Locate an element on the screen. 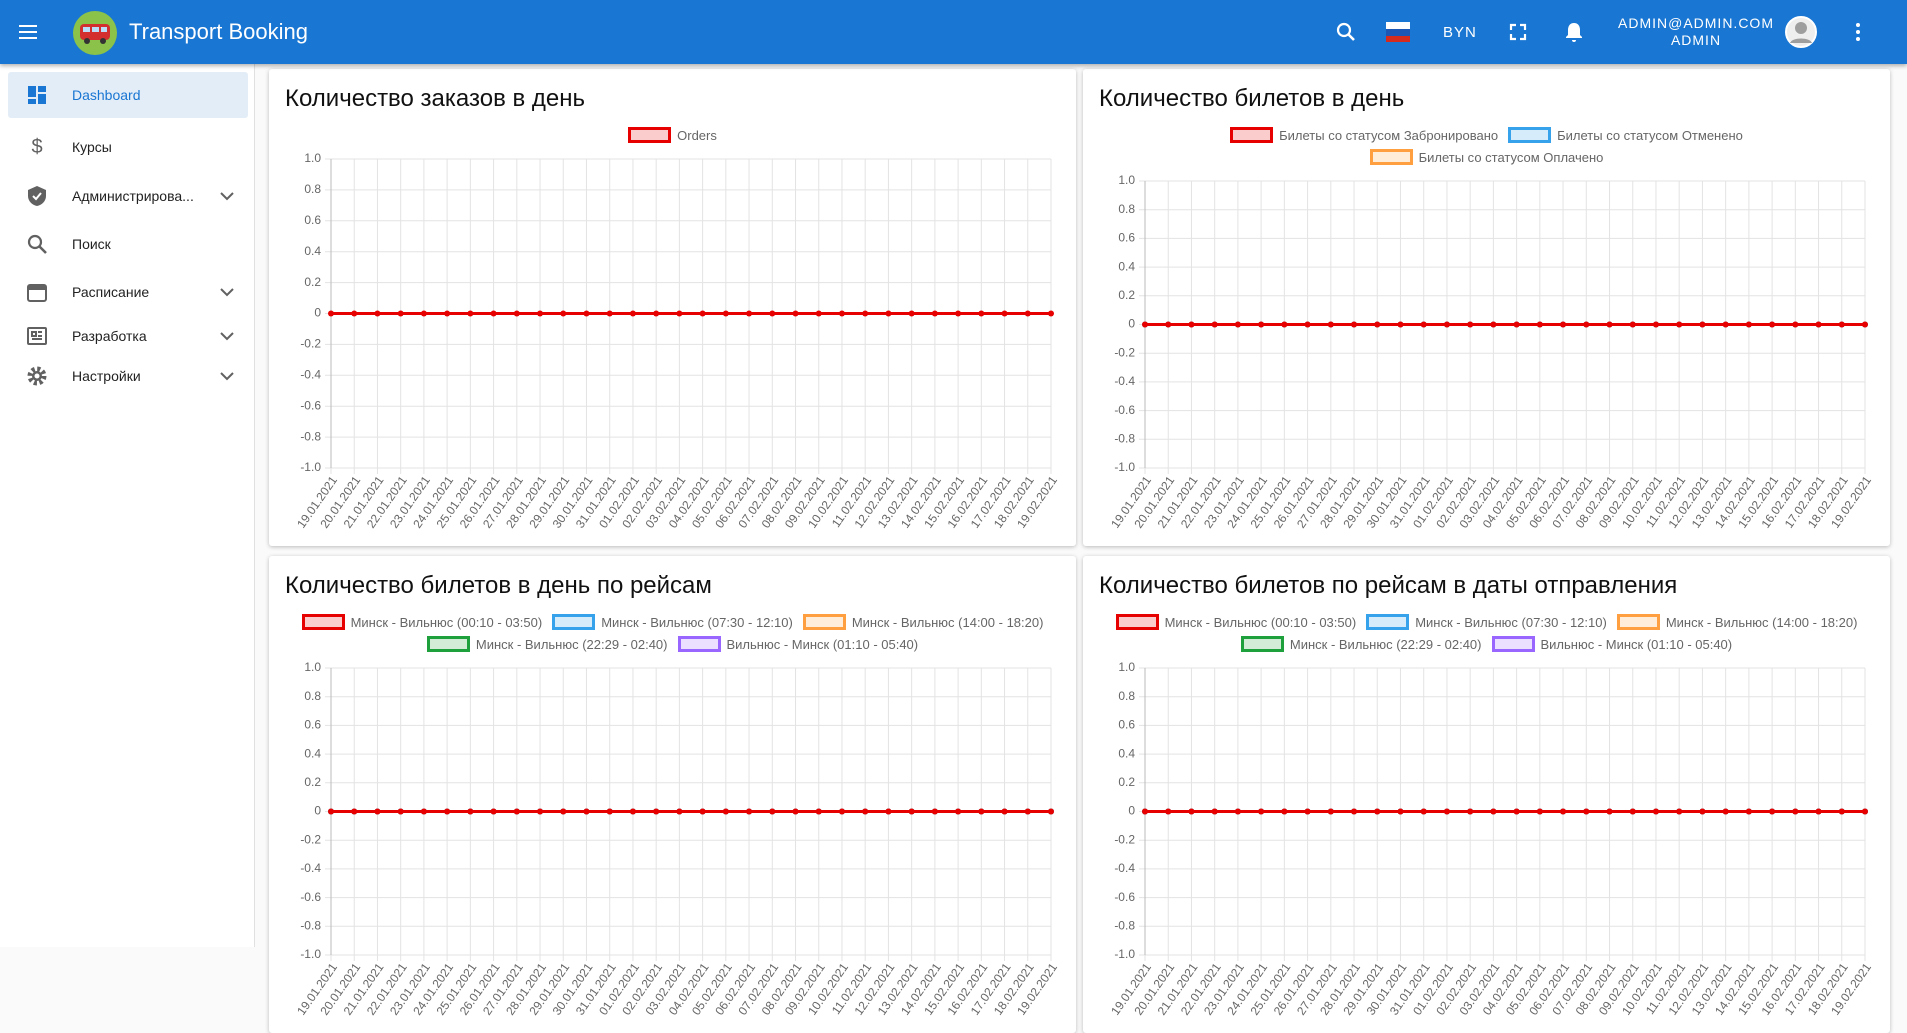 This screenshot has width=1907, height=1033. nav-item: Расписание is located at coordinates (128, 292).